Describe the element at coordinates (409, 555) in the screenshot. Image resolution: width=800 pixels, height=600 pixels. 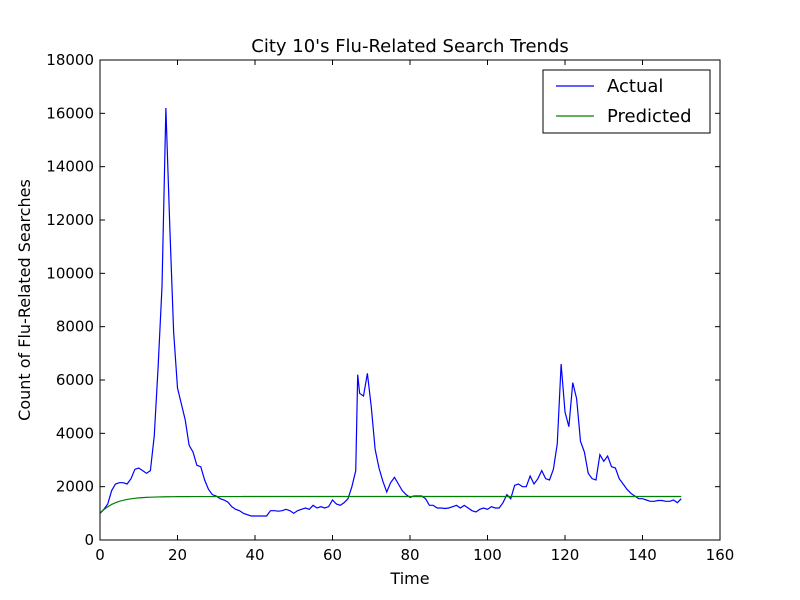
I see `x-tick-label: 80` at that location.